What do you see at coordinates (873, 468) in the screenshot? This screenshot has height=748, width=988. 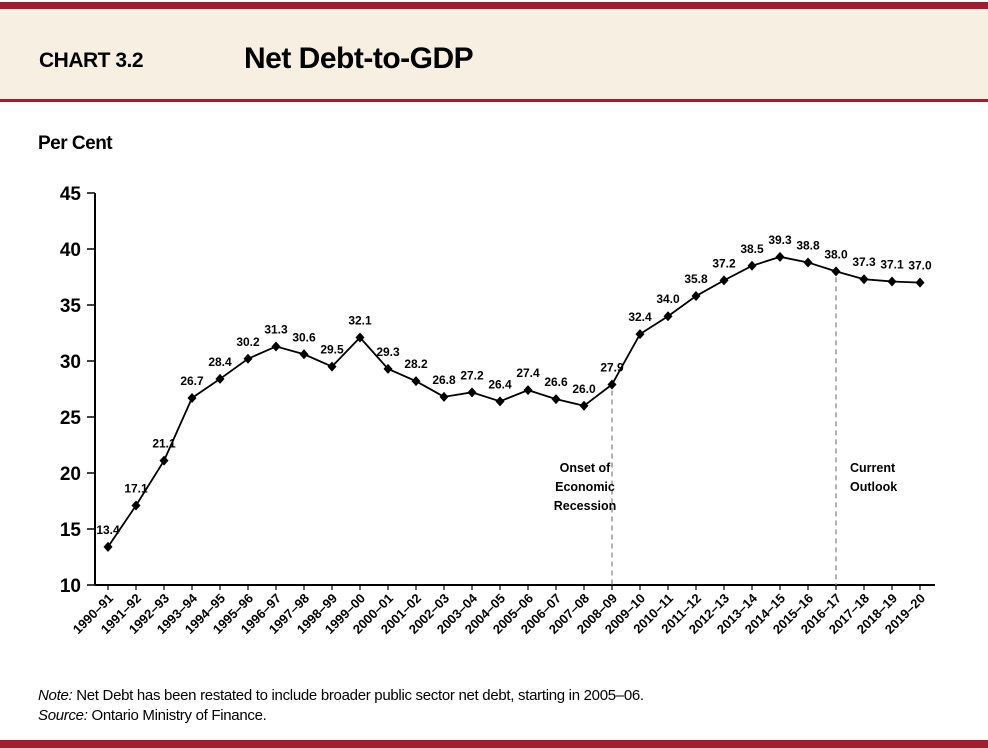 I see `annotation-text: Current` at bounding box center [873, 468].